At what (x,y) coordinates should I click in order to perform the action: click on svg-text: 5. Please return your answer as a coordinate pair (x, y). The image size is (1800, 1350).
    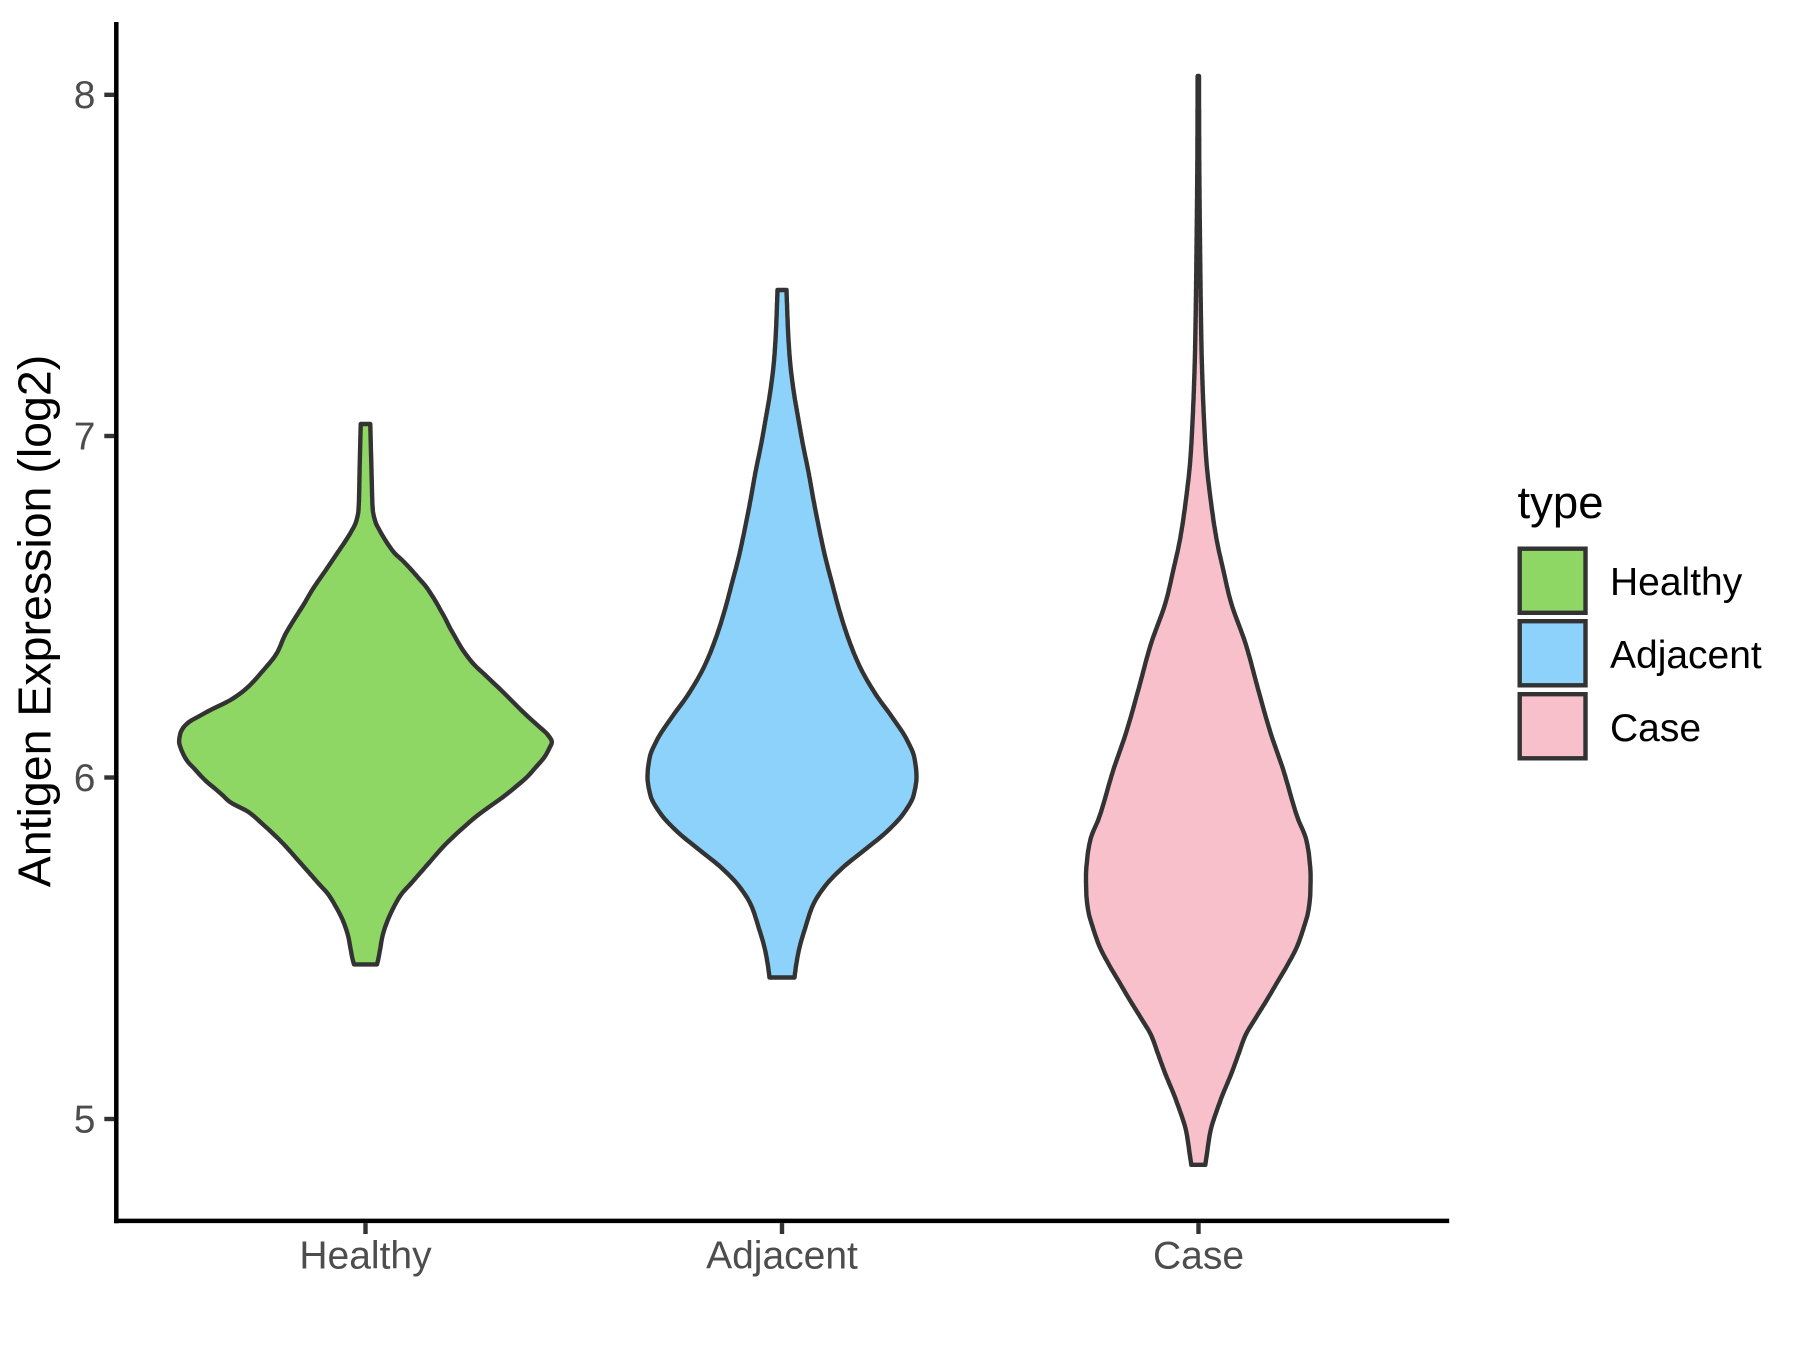
    Looking at the image, I should click on (85, 1119).